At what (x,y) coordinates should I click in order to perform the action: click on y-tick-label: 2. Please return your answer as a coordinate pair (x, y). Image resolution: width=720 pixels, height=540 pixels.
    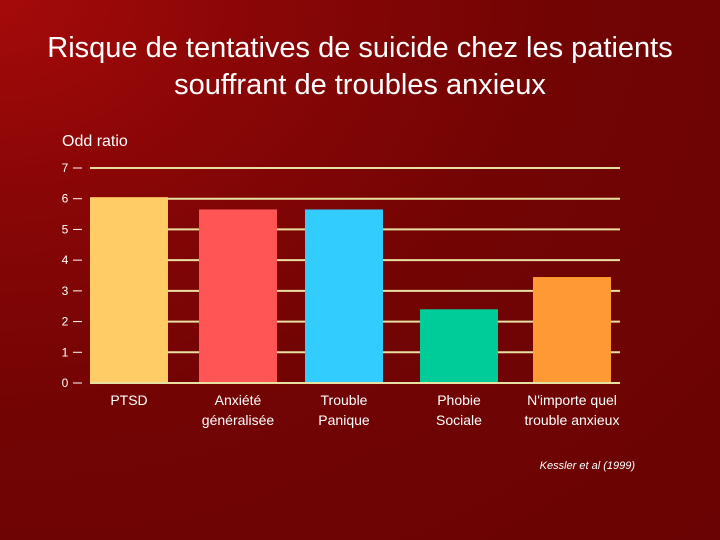
    Looking at the image, I should click on (65, 322).